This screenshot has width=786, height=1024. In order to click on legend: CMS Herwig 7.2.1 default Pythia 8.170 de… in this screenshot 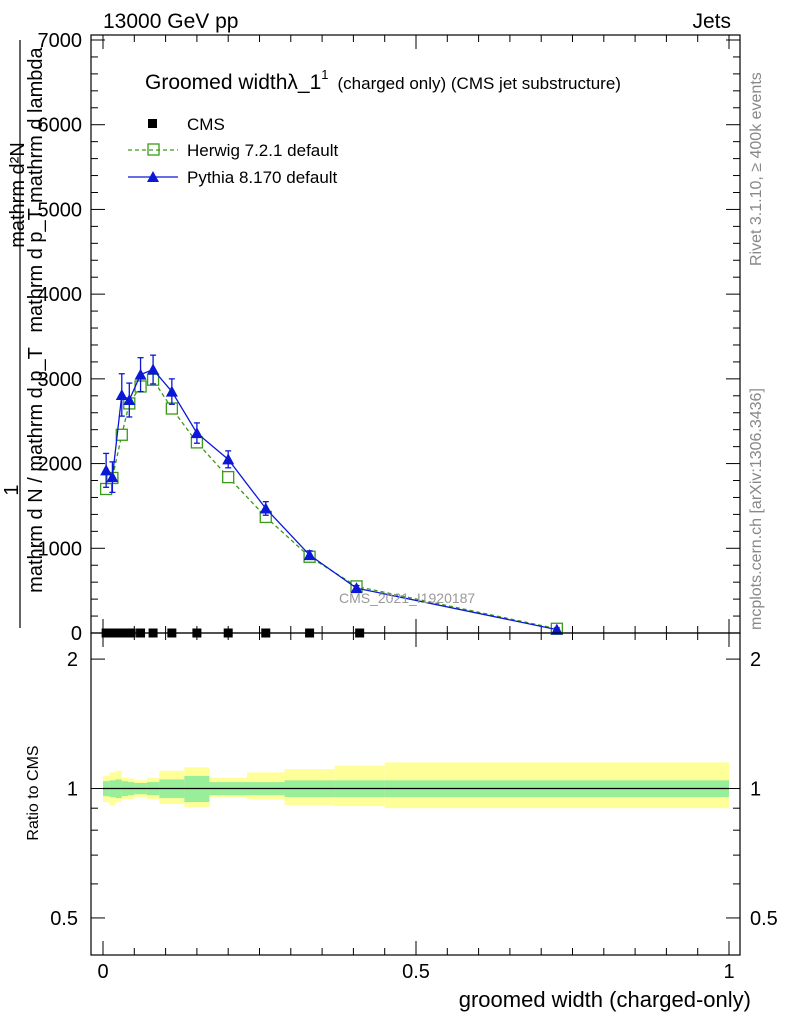, I will do `click(233, 151)`.